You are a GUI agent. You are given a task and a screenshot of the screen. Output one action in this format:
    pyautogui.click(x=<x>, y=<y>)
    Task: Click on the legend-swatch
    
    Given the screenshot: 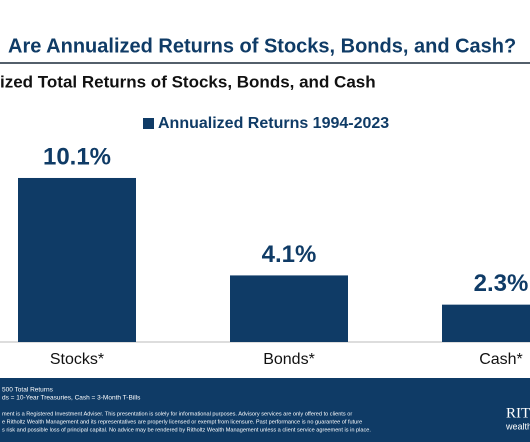 What is the action you would take?
    pyautogui.click(x=148, y=123)
    